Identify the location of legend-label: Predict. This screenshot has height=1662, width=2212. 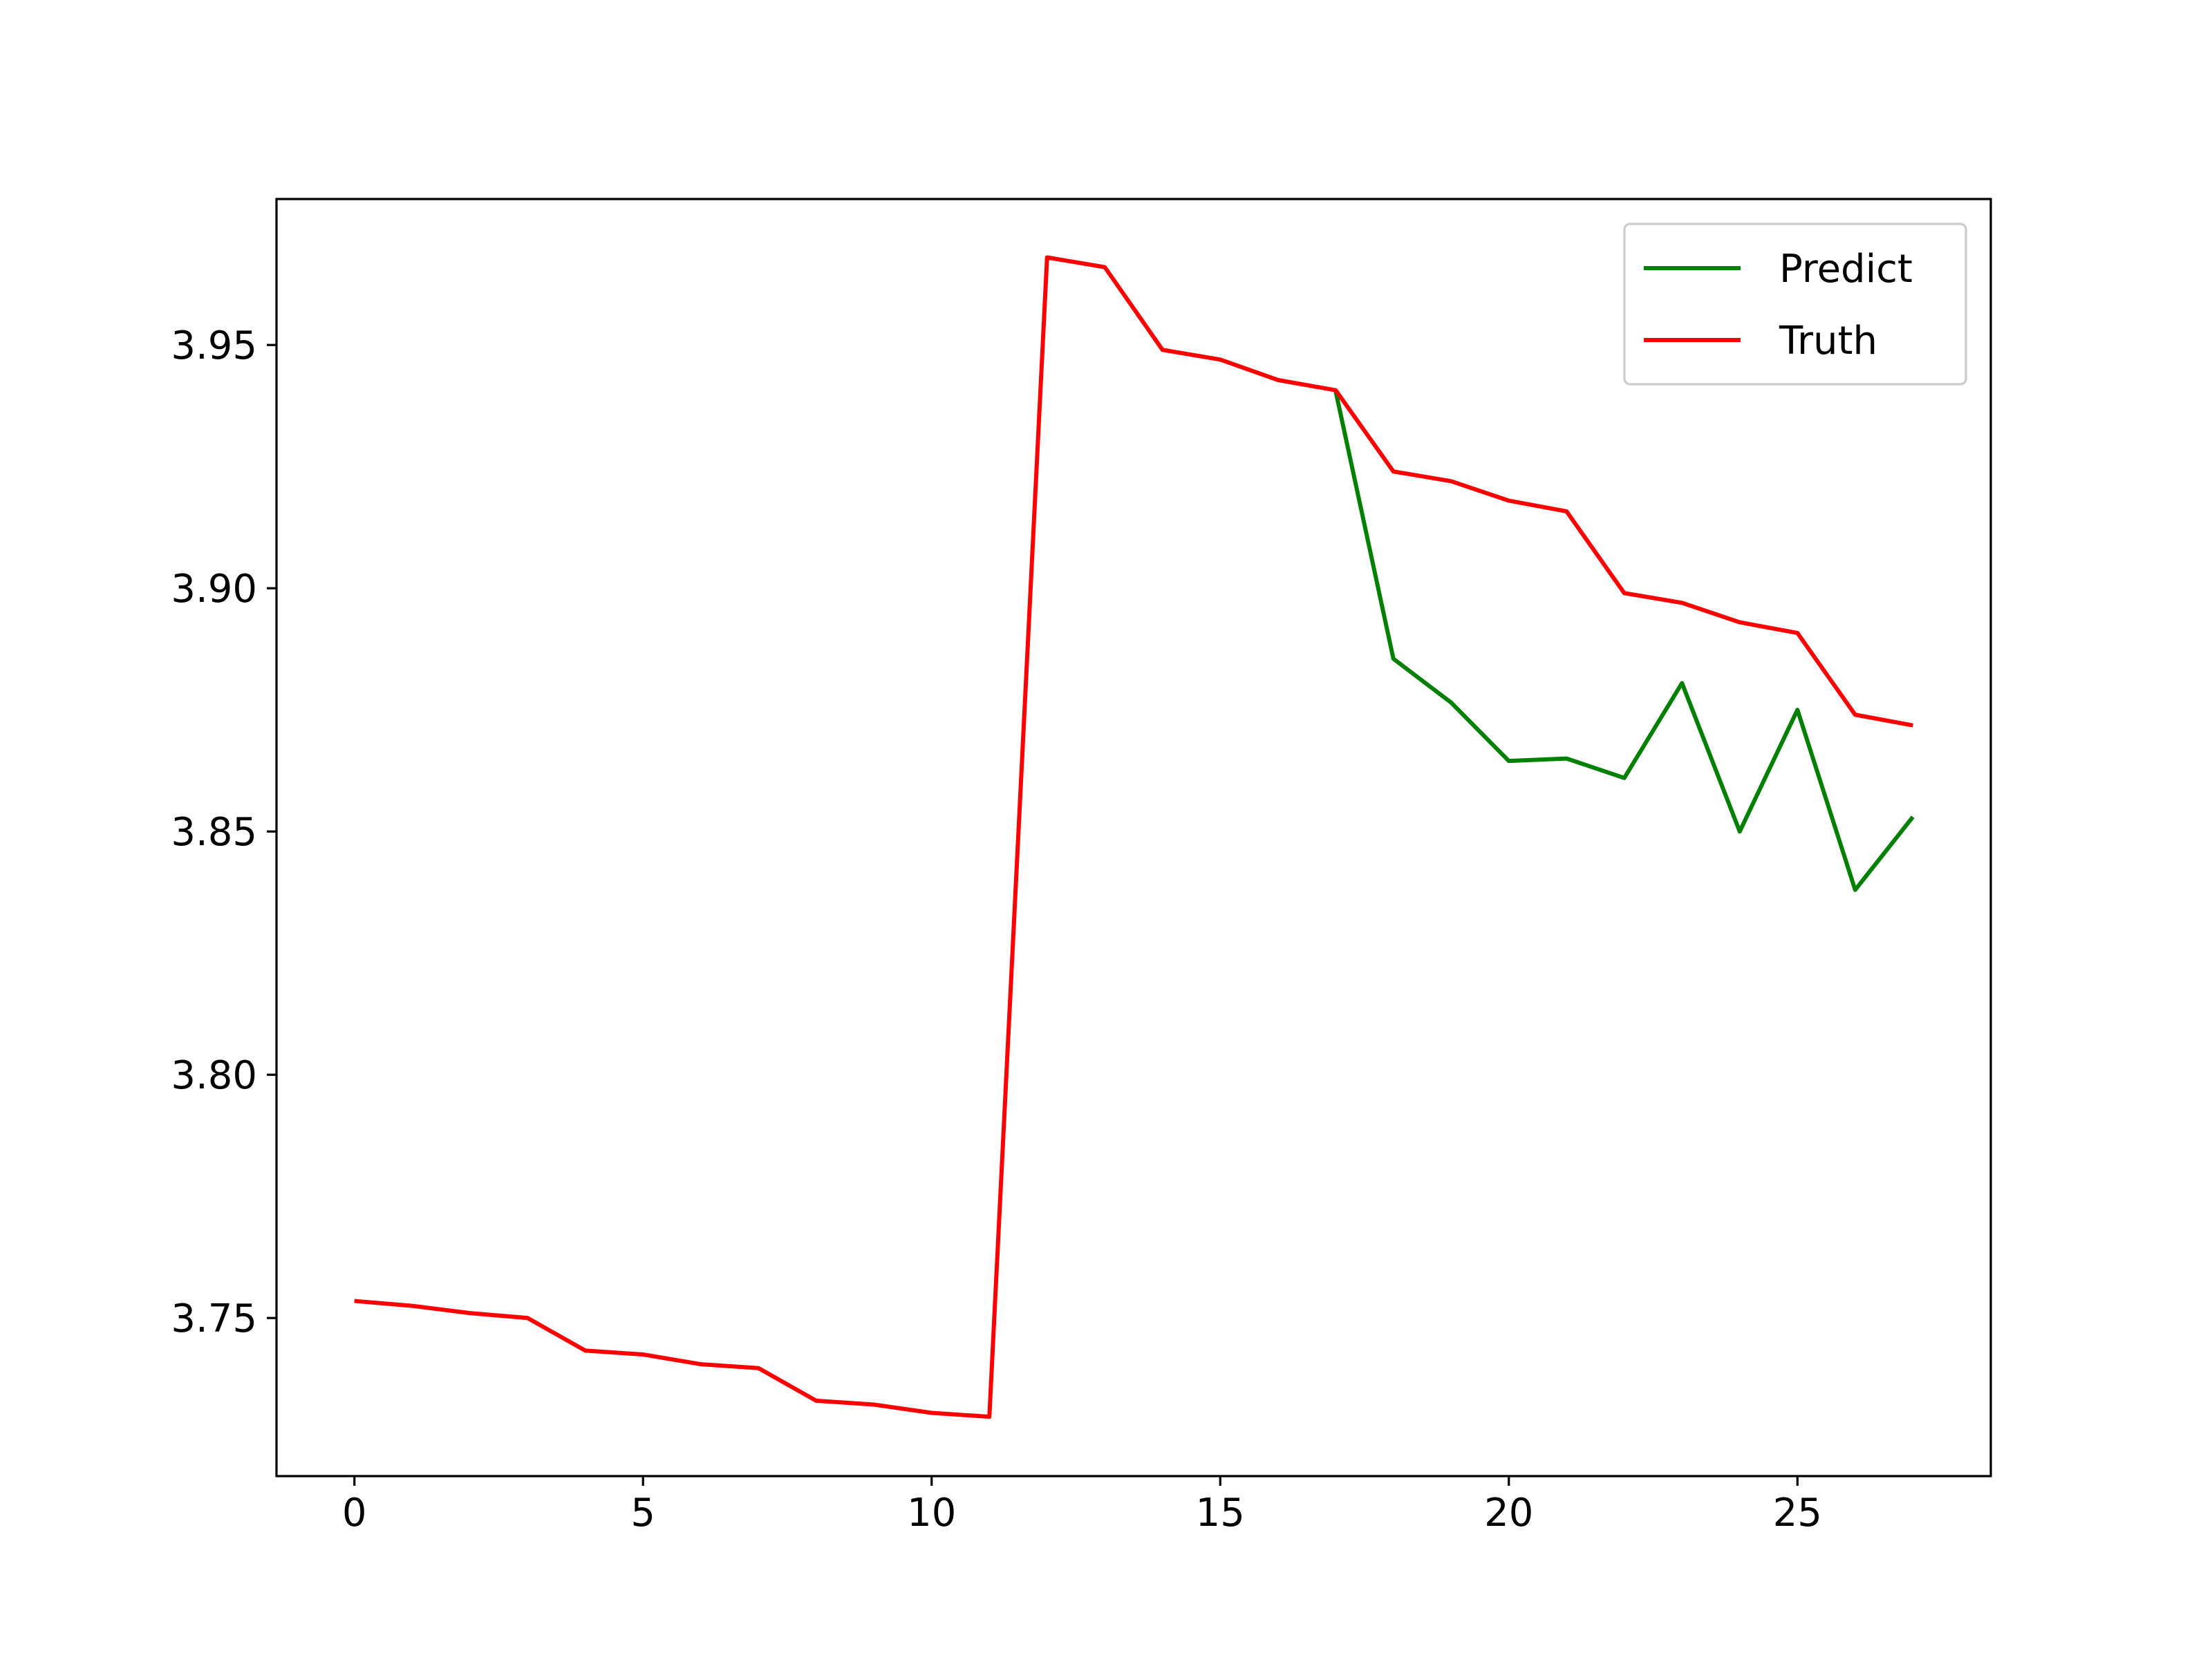
(1846, 269).